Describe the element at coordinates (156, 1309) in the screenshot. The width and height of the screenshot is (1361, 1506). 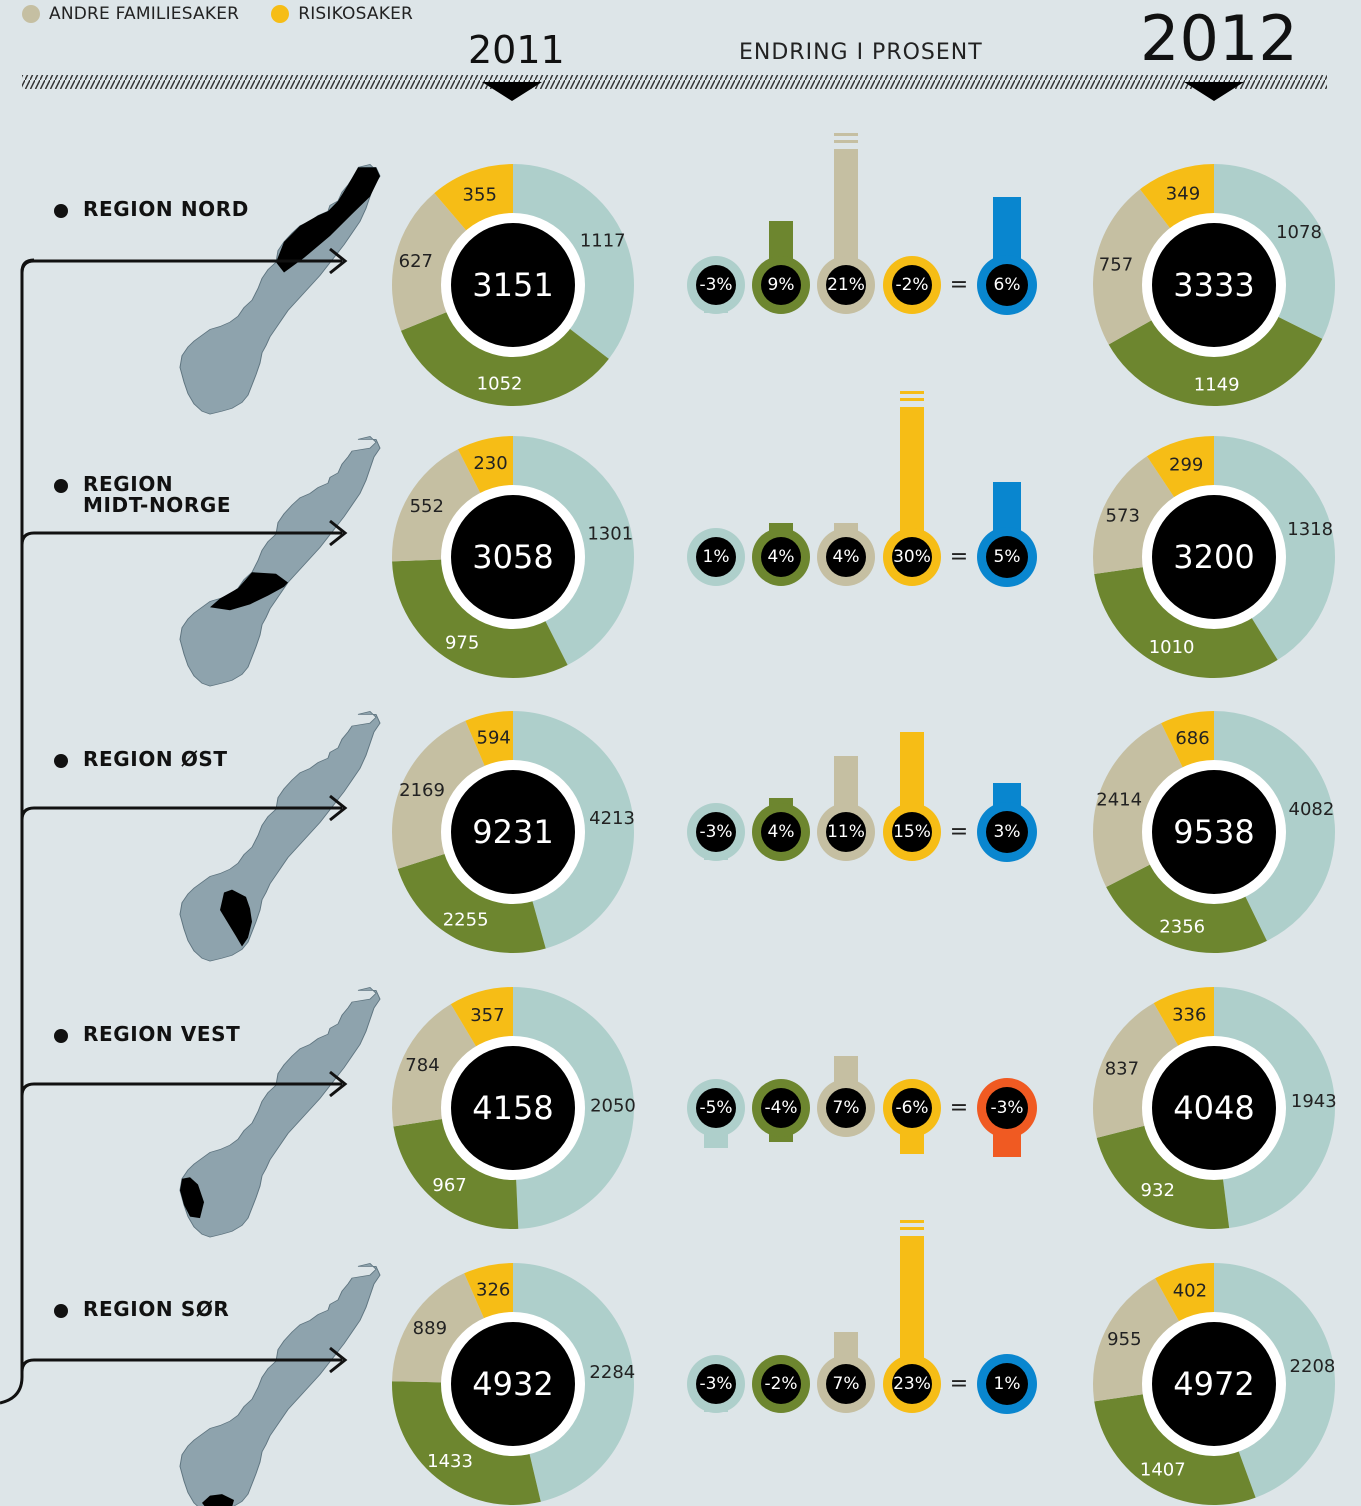
I see `region-name-line: REGION SØR` at that location.